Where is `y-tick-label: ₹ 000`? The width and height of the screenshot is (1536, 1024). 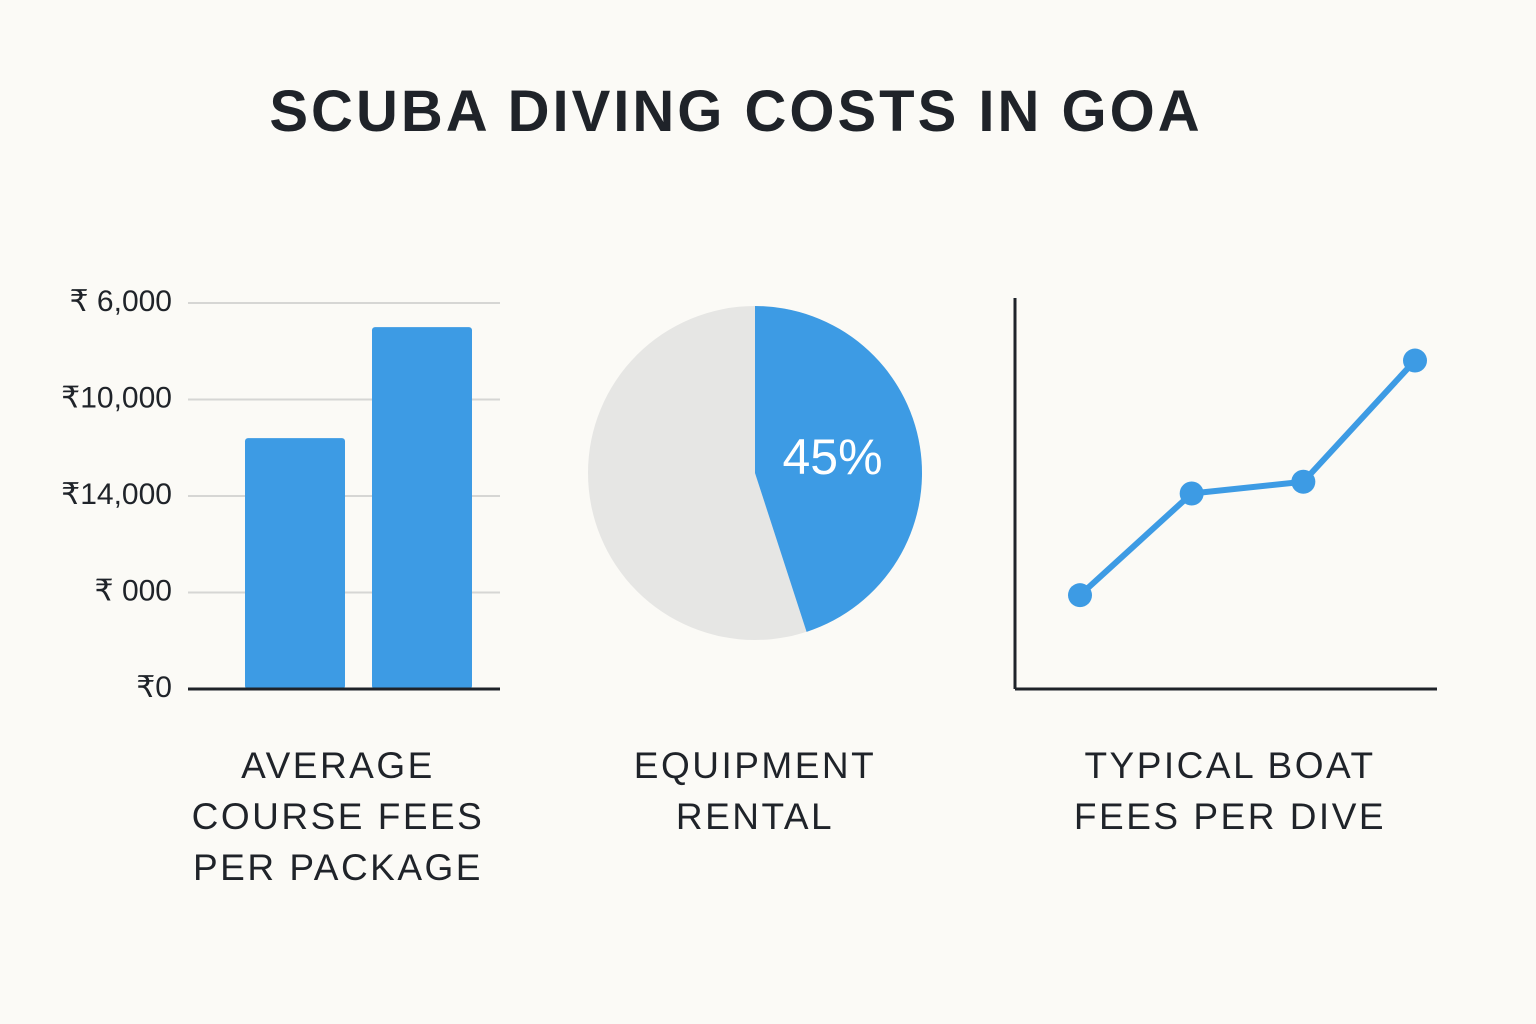 y-tick-label: ₹ 000 is located at coordinates (133, 590).